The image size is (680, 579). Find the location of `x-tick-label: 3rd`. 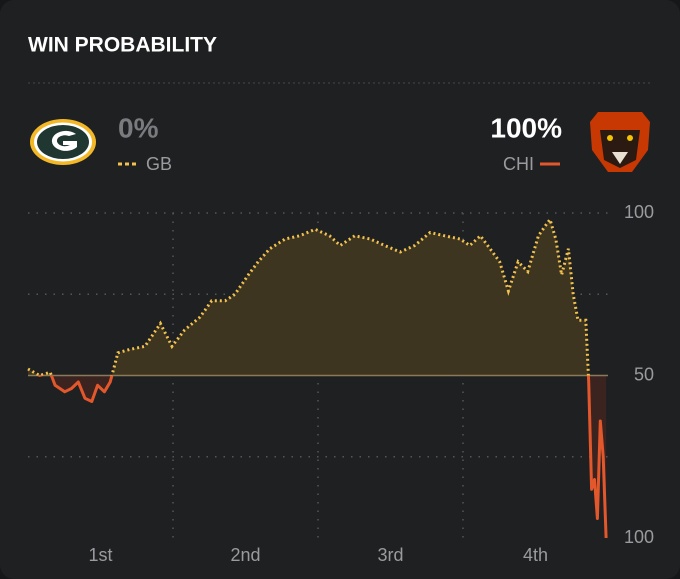

x-tick-label: 3rd is located at coordinates (390, 555).